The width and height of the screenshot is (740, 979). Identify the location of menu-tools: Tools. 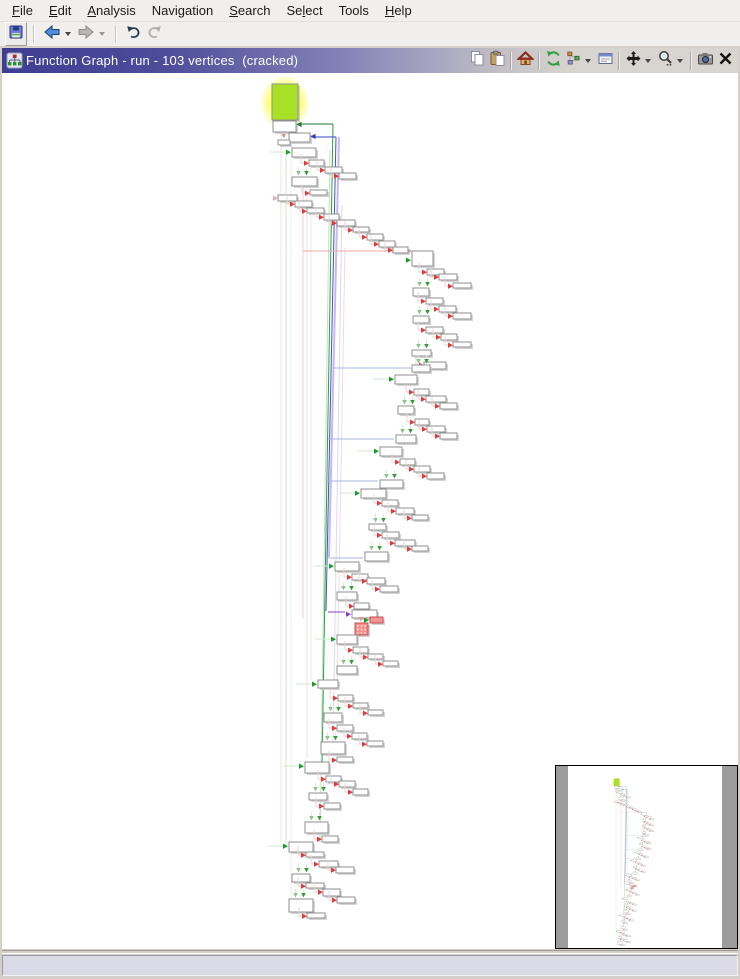
(353, 10).